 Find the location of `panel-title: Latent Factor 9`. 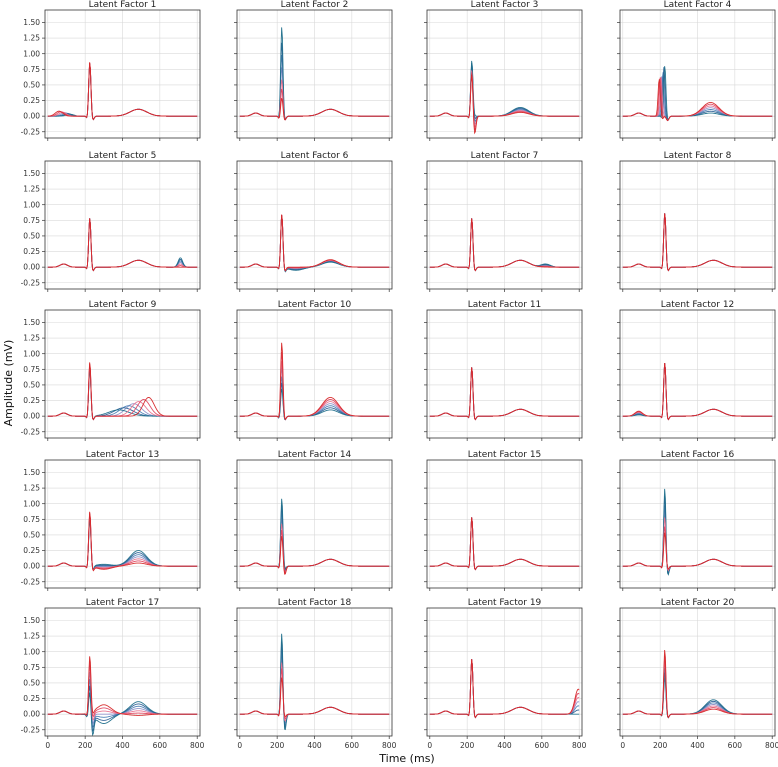

panel-title: Latent Factor 9 is located at coordinates (123, 305).